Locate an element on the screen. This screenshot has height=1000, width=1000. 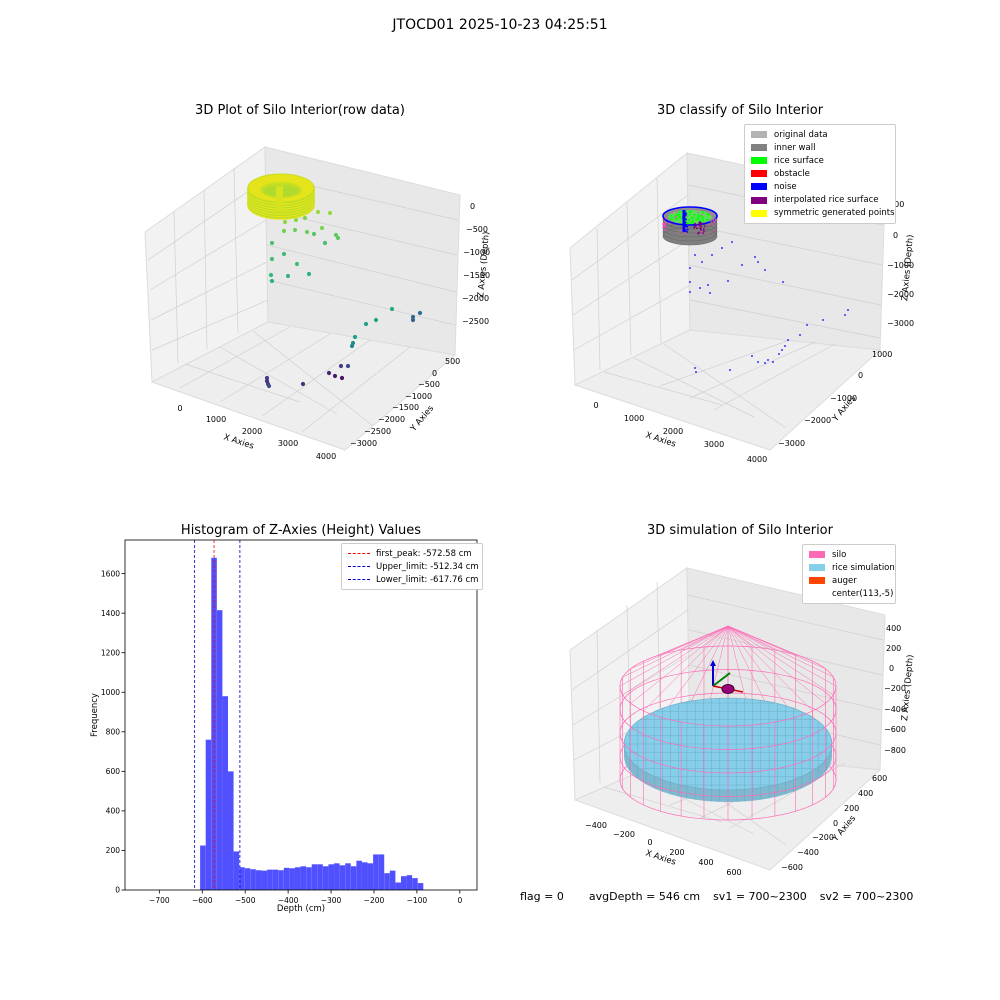
noise-cluster-point is located at coordinates (686, 226).